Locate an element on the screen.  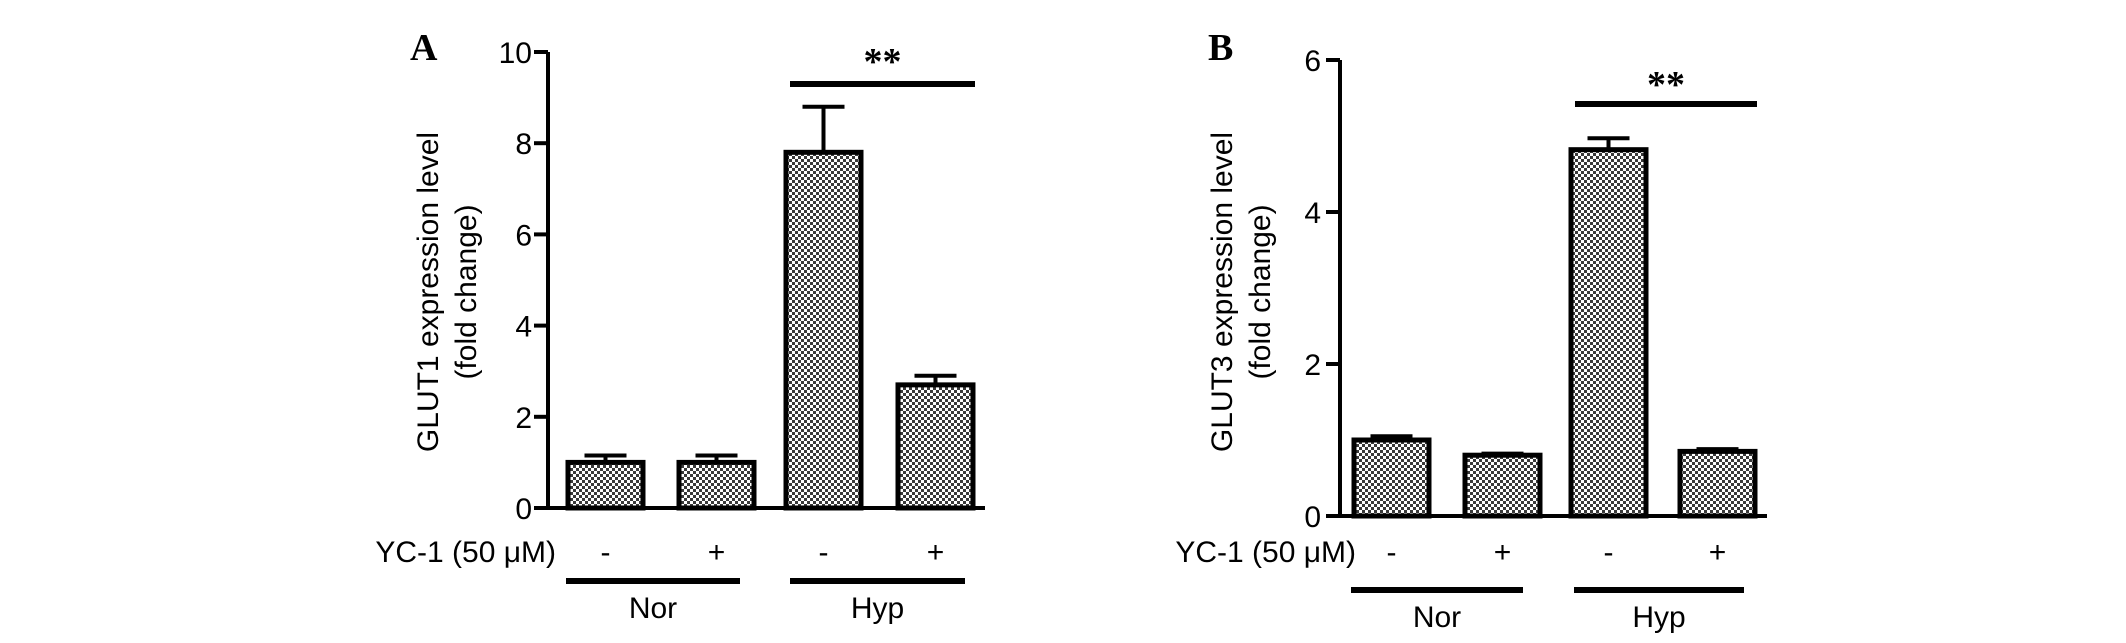
y-axis-title-line1: GLUT1 expression level is located at coordinates (428, 292).